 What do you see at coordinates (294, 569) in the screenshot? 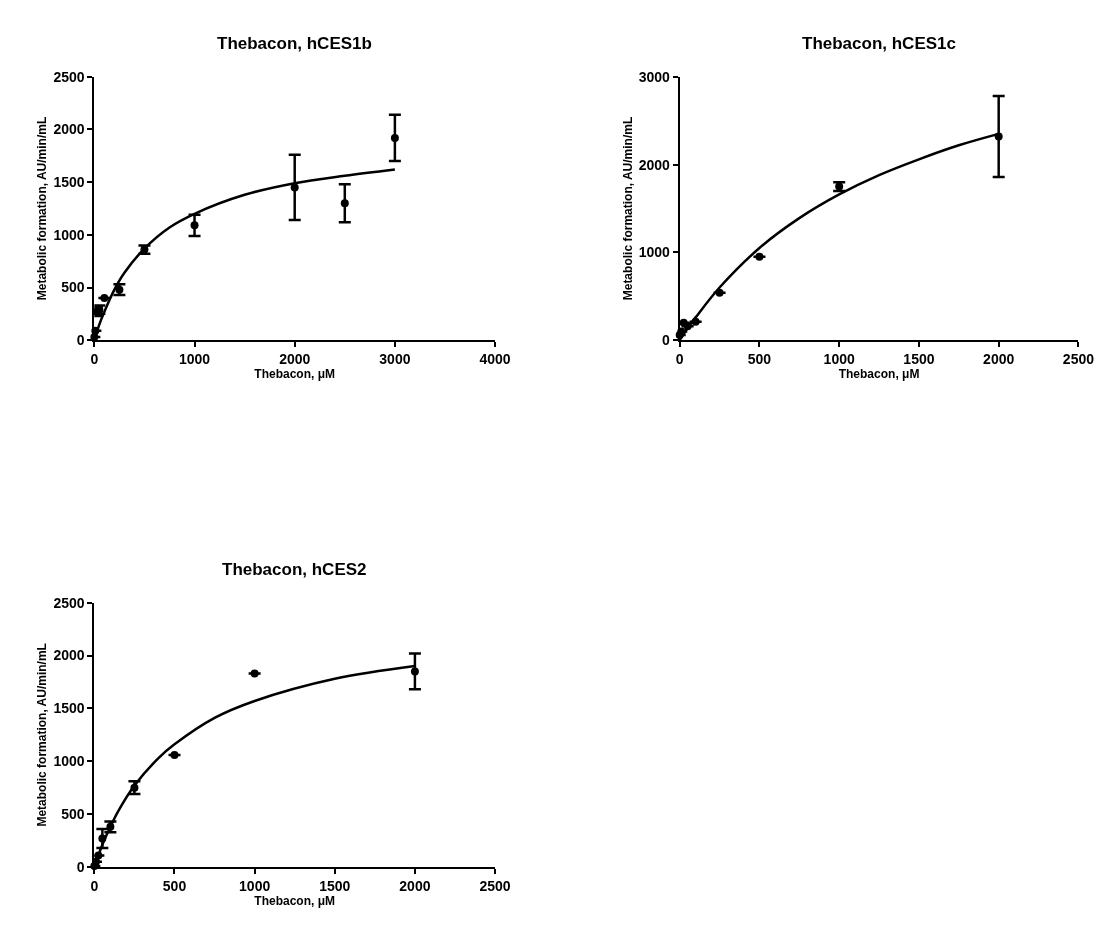
I see `chart-title: Thebacon, hCES2` at bounding box center [294, 569].